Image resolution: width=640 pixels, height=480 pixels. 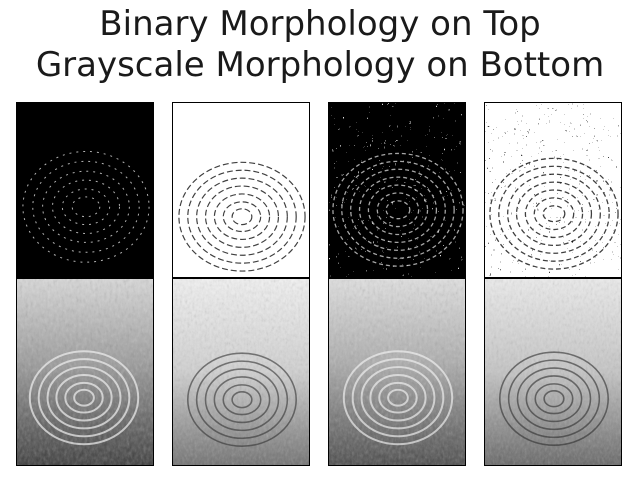 I want to click on title-line-2: Grayscale Morphology on Bottom, so click(x=320, y=65).